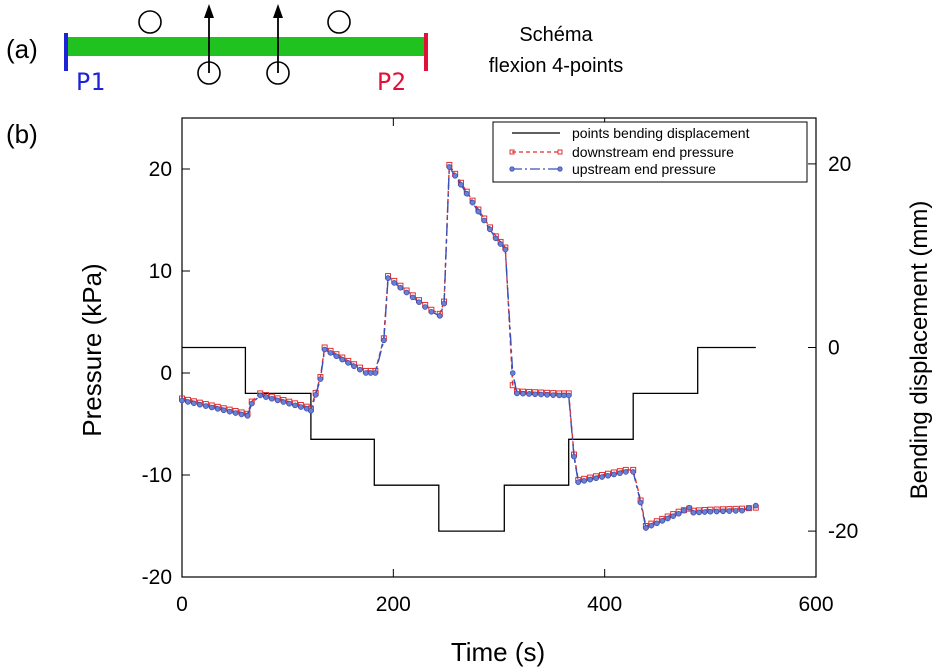 The width and height of the screenshot is (933, 672). I want to click on schema-title-line1: Schéma, so click(556, 35).